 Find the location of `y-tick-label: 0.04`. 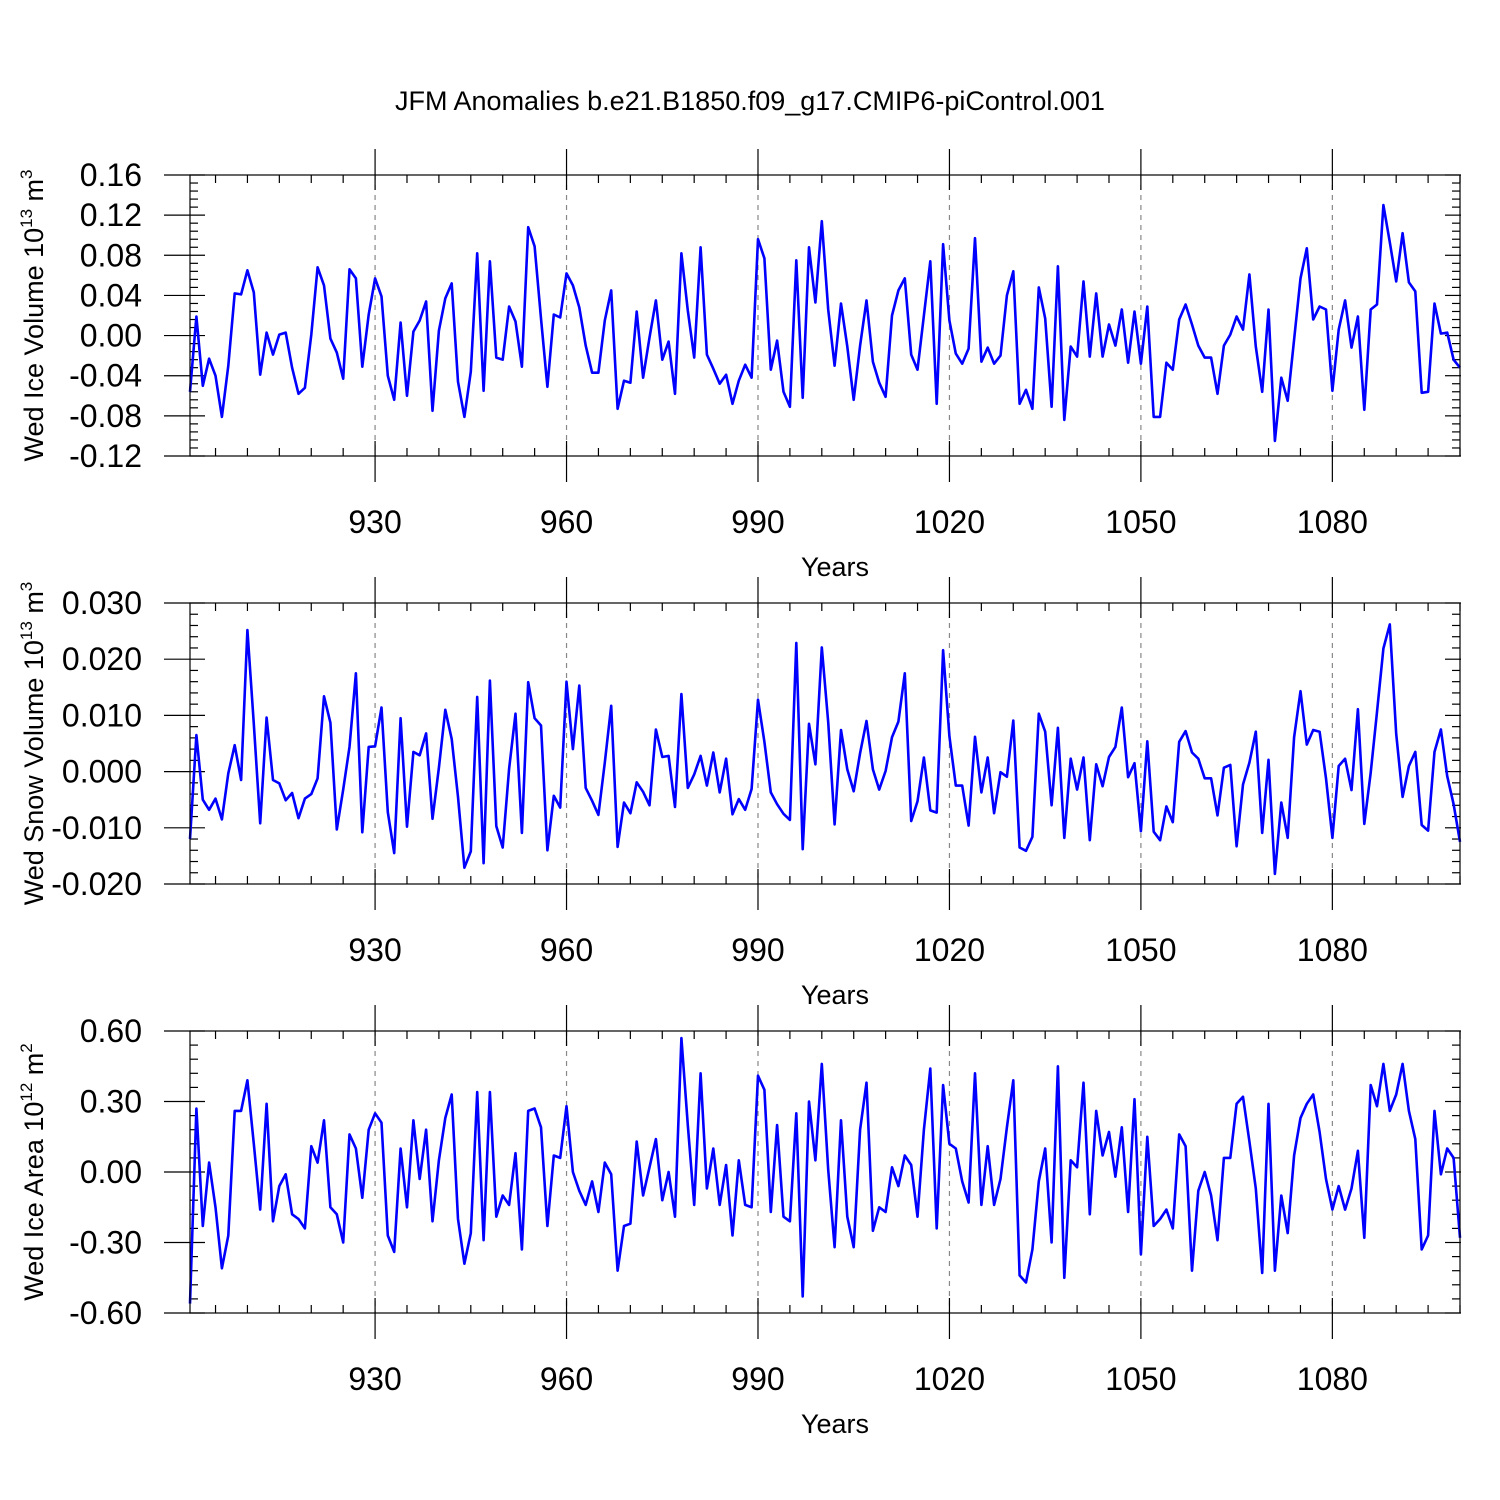

y-tick-label: 0.04 is located at coordinates (111, 295).